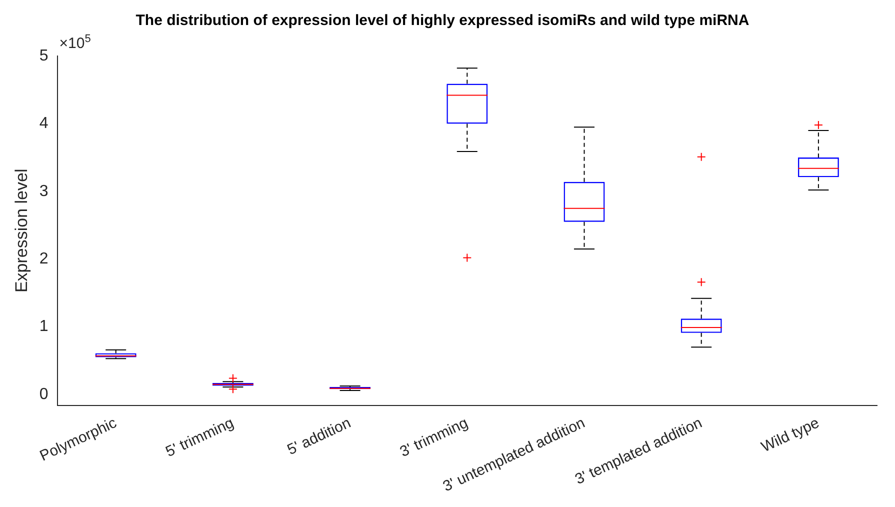 This screenshot has width=895, height=507. I want to click on y-tick-label: 2, so click(43, 259).